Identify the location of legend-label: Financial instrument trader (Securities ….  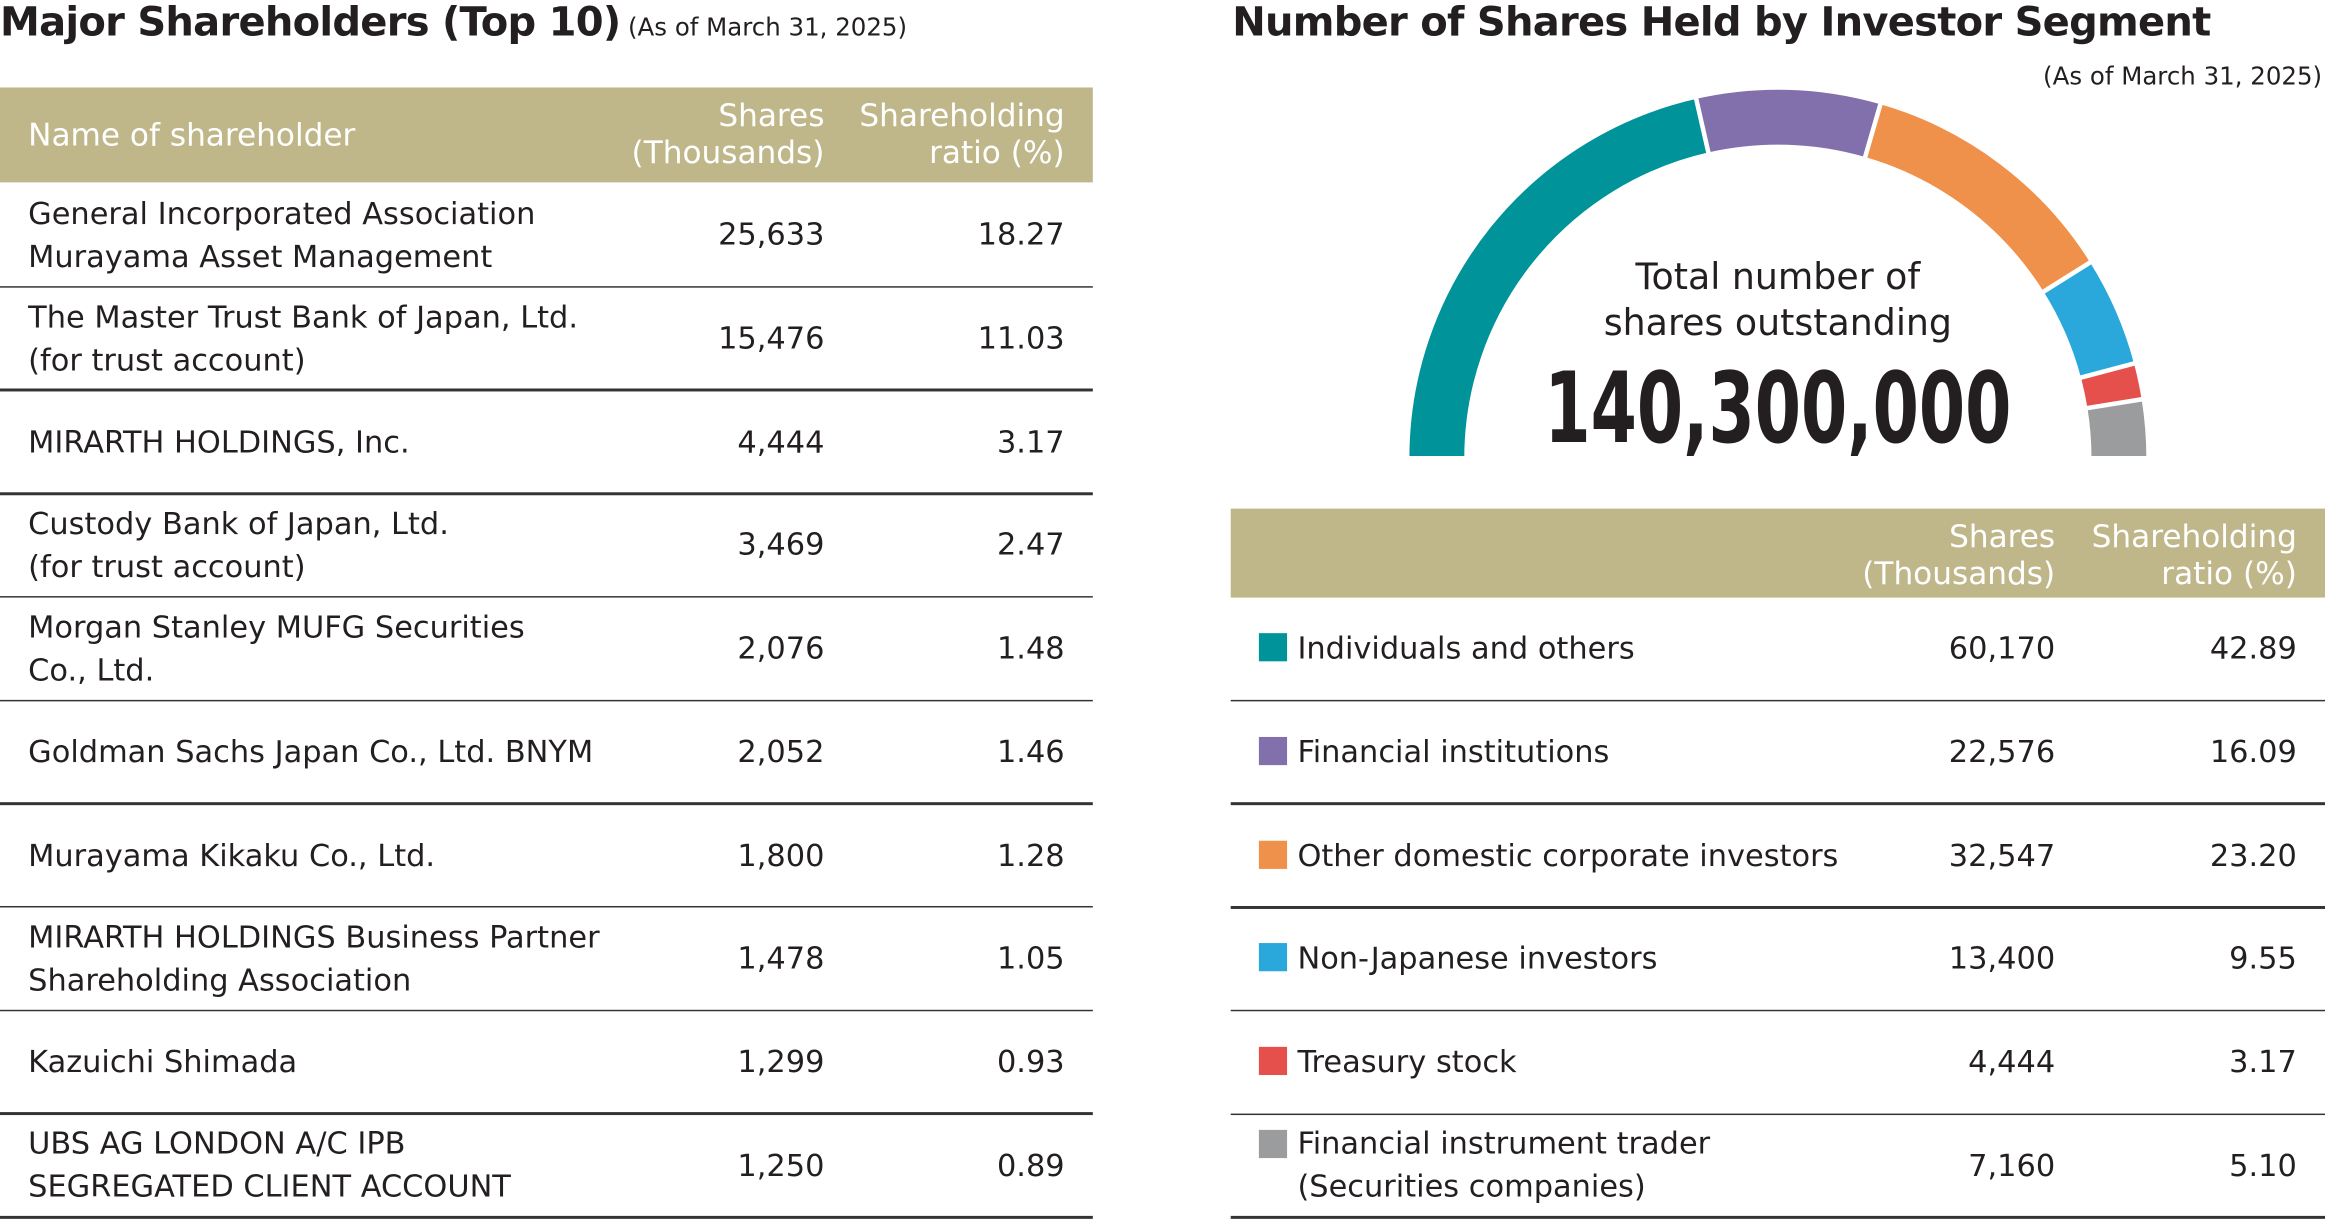
(1504, 1165).